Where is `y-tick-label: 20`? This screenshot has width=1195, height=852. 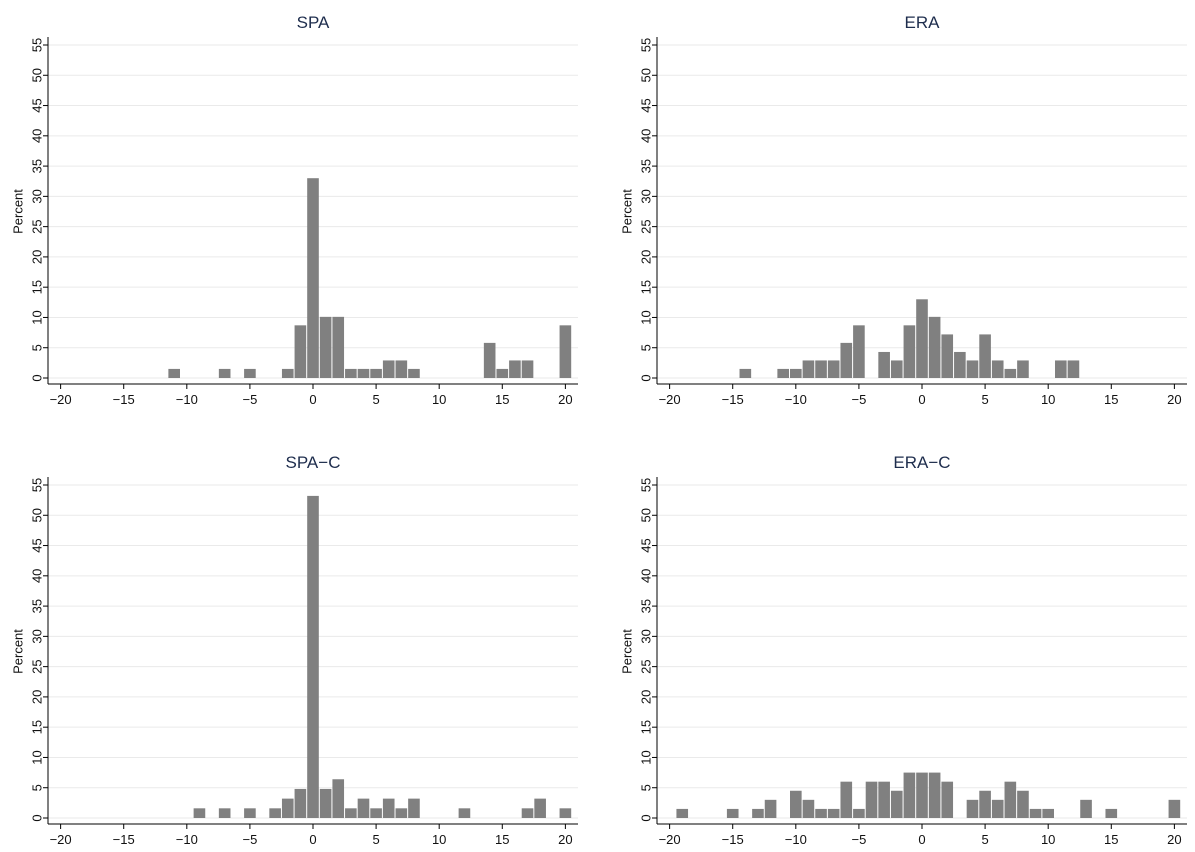
y-tick-label: 20 is located at coordinates (37, 697).